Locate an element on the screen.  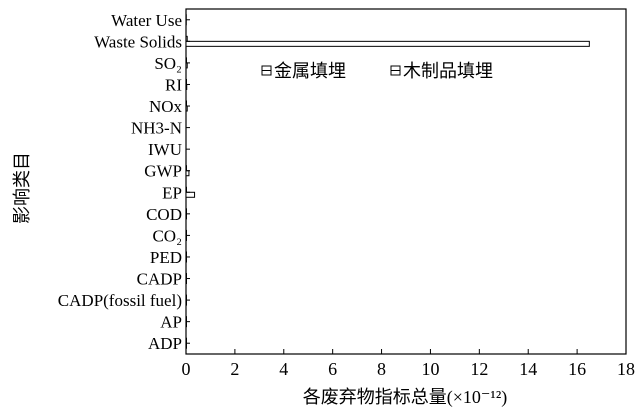
legend-label: 金属填埋 is located at coordinates (310, 71).